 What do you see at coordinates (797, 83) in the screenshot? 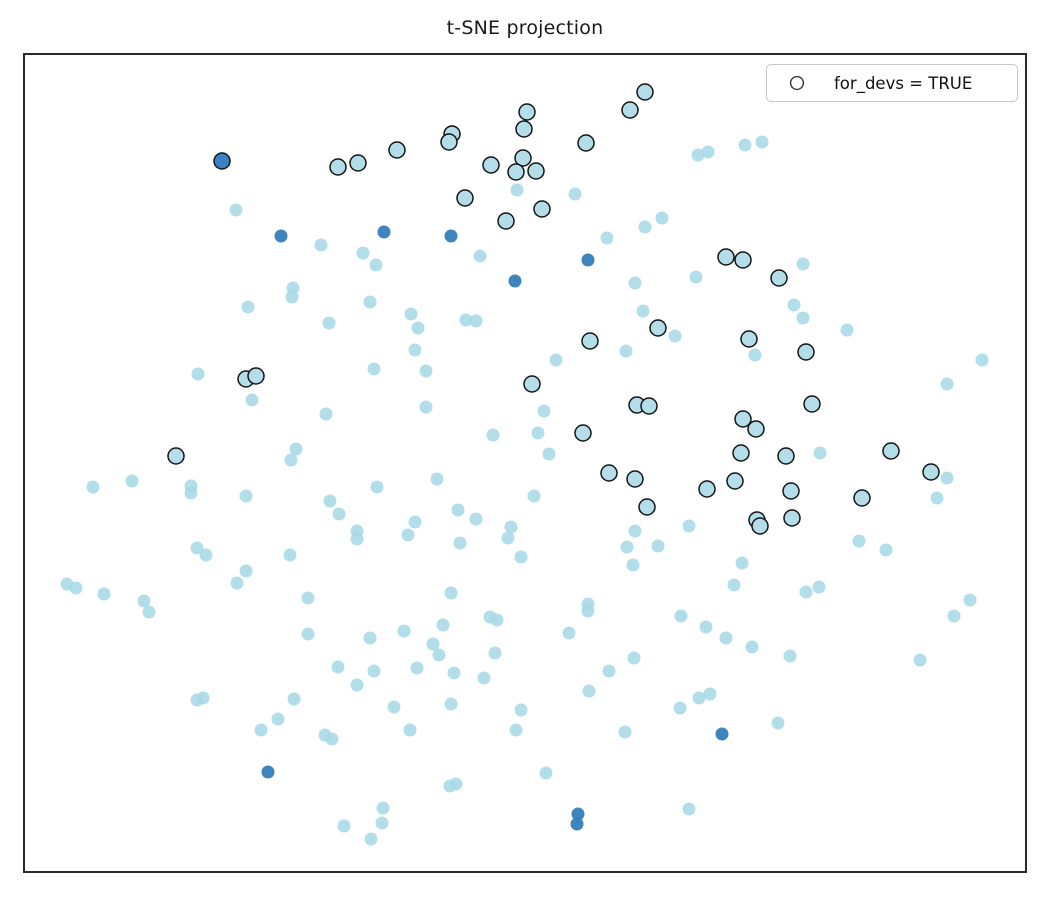
I see `open-circle-icon` at bounding box center [797, 83].